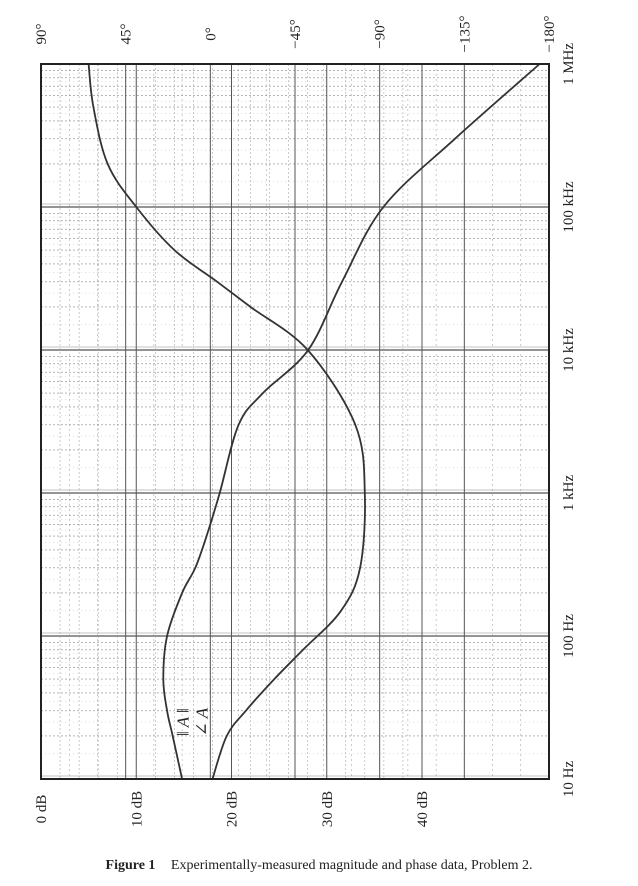 The image size is (638, 886). What do you see at coordinates (130, 865) in the screenshot?
I see `figure-label: Figure 1` at bounding box center [130, 865].